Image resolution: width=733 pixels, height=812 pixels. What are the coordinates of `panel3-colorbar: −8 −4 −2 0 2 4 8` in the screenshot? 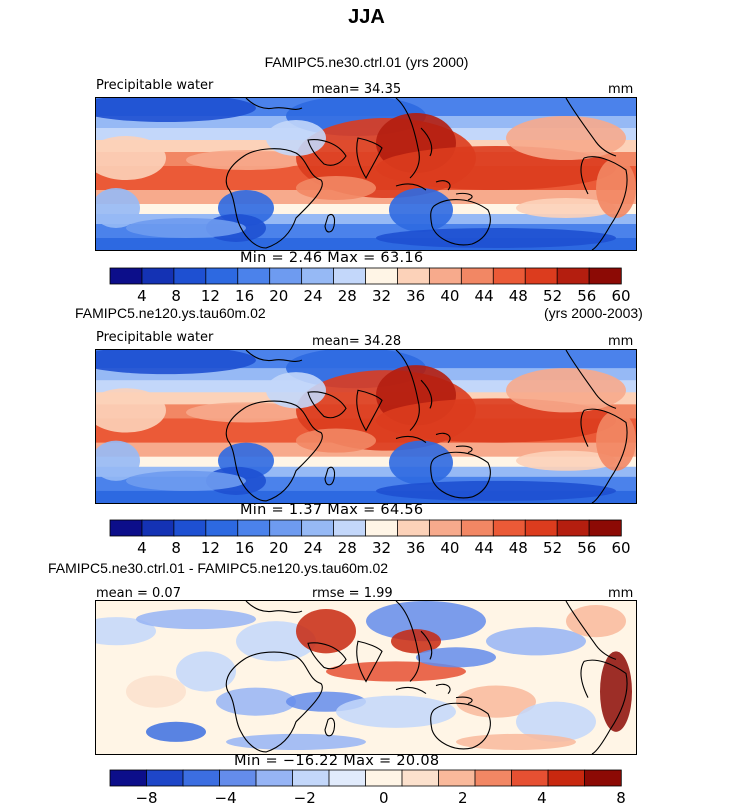 It's located at (367, 788).